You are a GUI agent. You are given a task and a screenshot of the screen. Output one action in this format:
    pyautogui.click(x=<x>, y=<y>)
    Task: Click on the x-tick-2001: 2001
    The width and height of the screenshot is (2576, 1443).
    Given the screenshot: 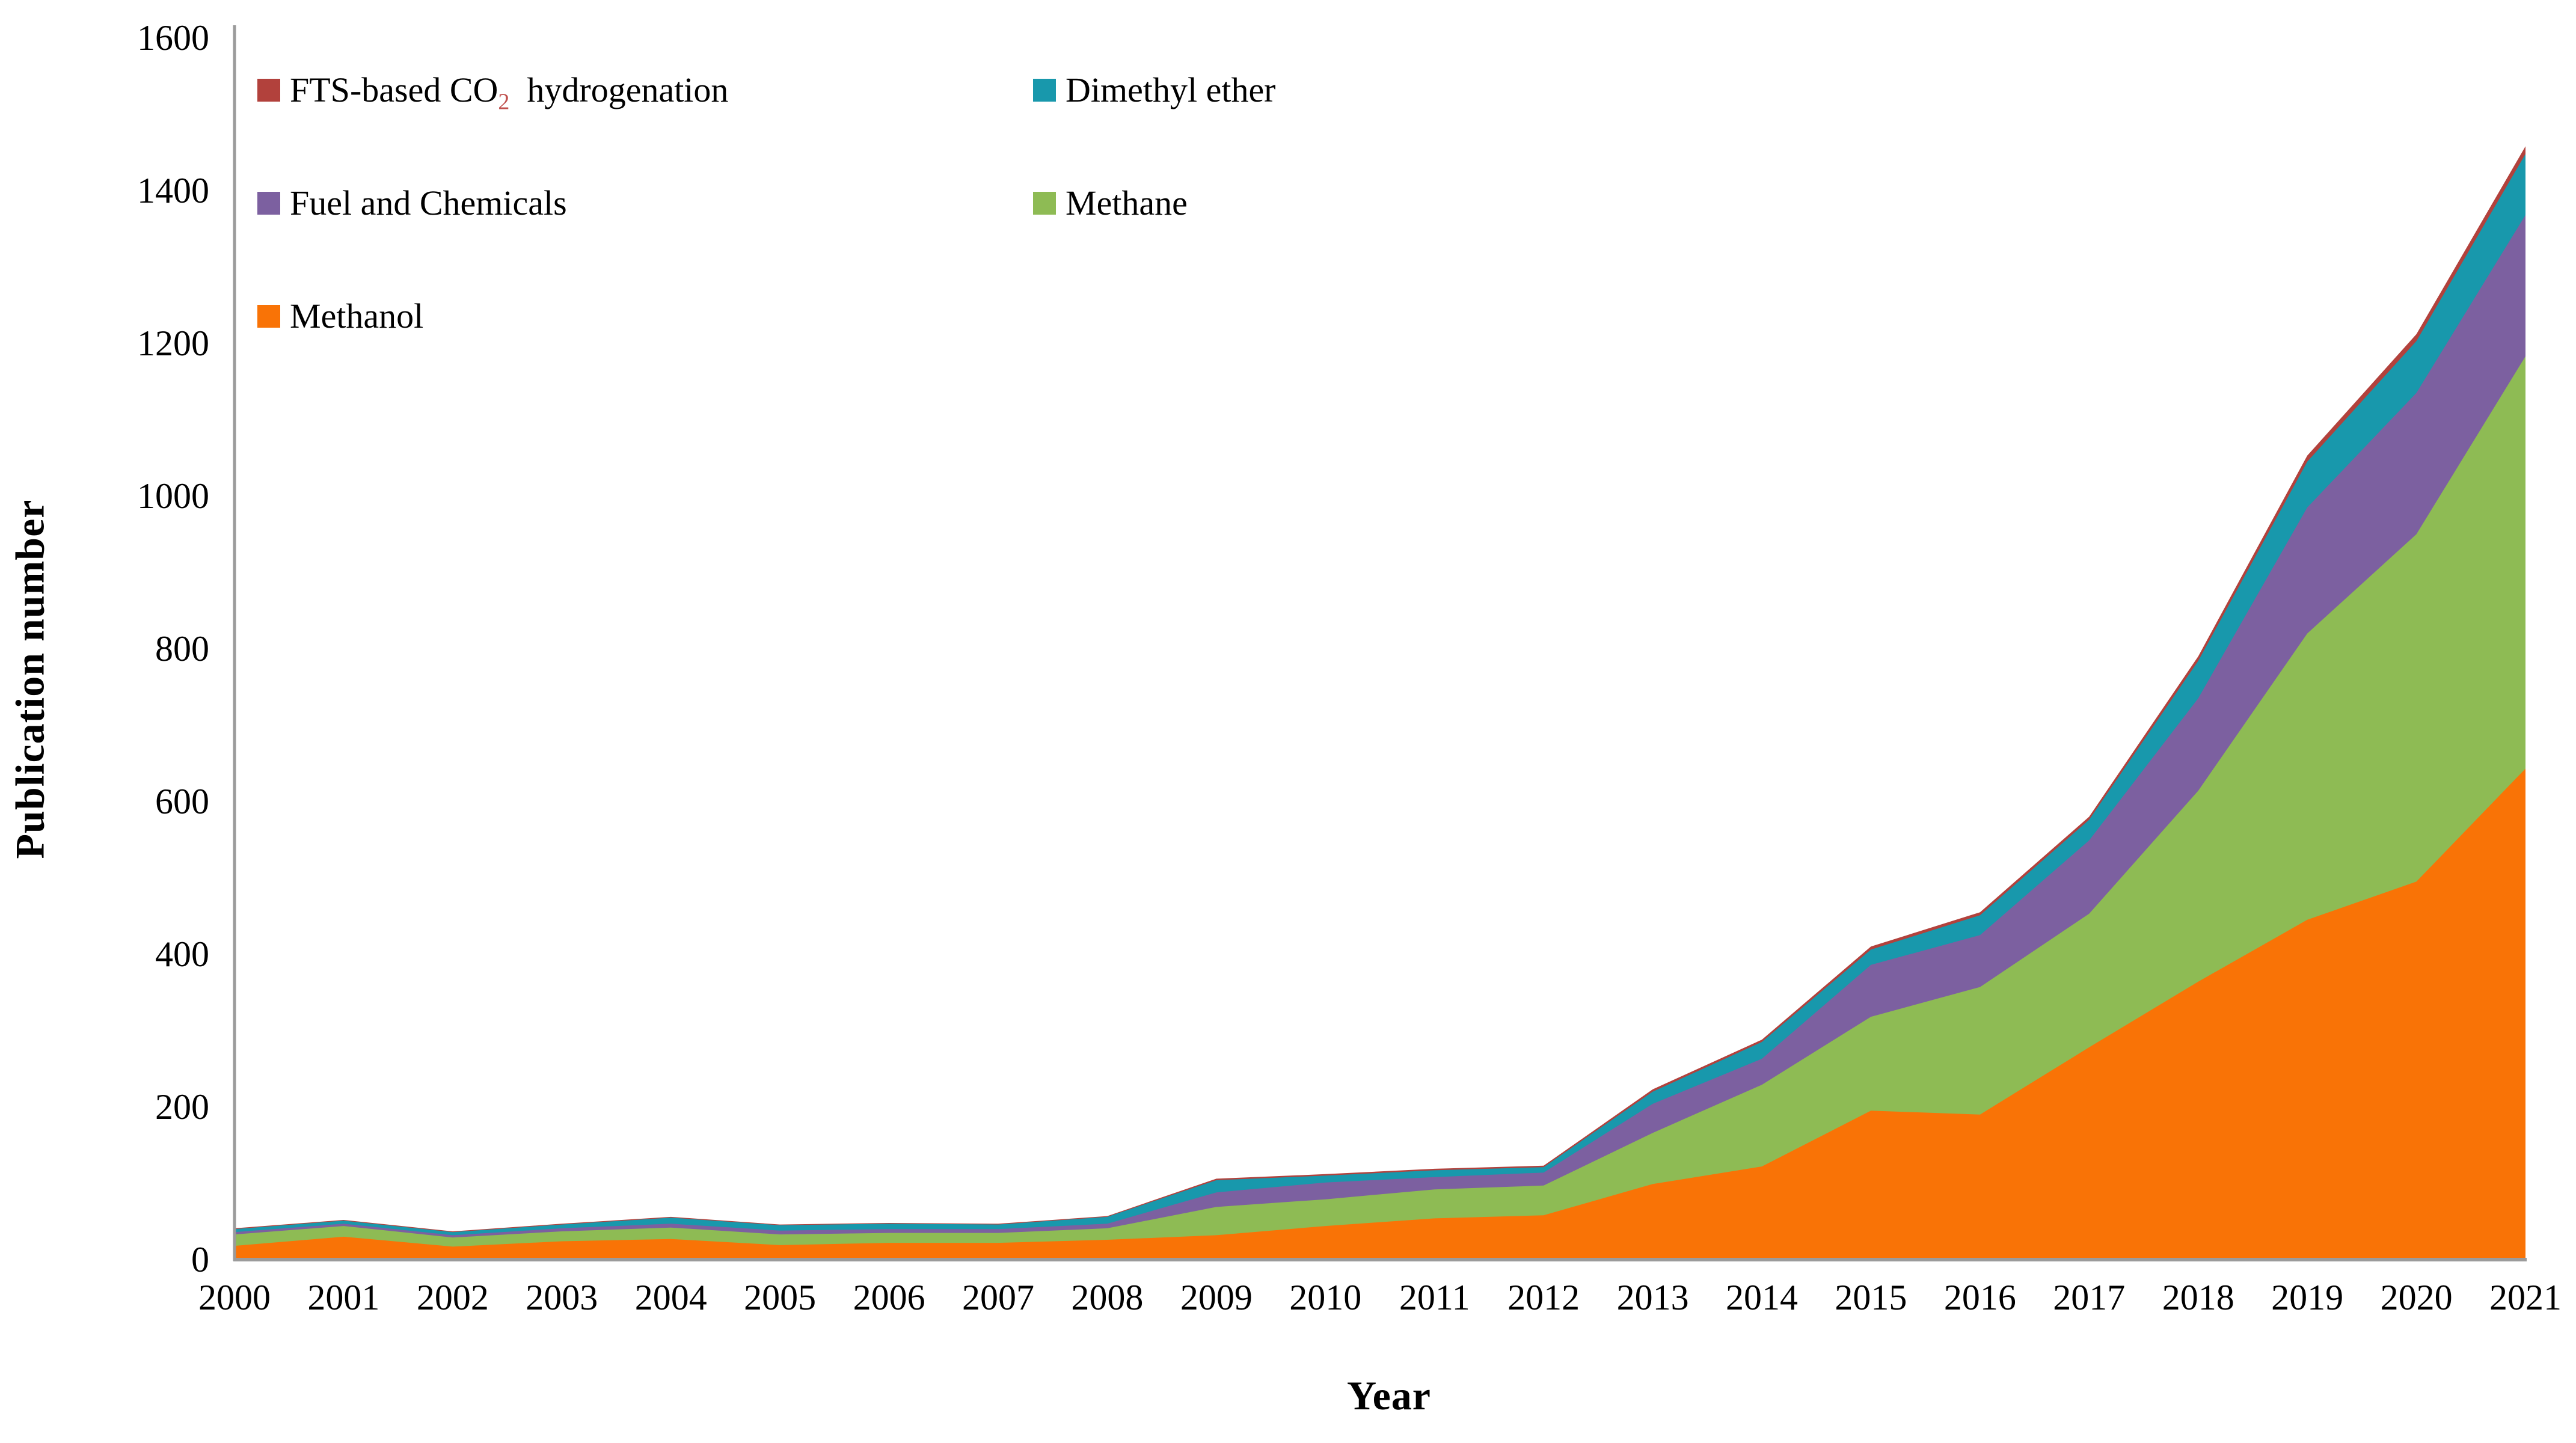 What is the action you would take?
    pyautogui.click(x=343, y=1297)
    